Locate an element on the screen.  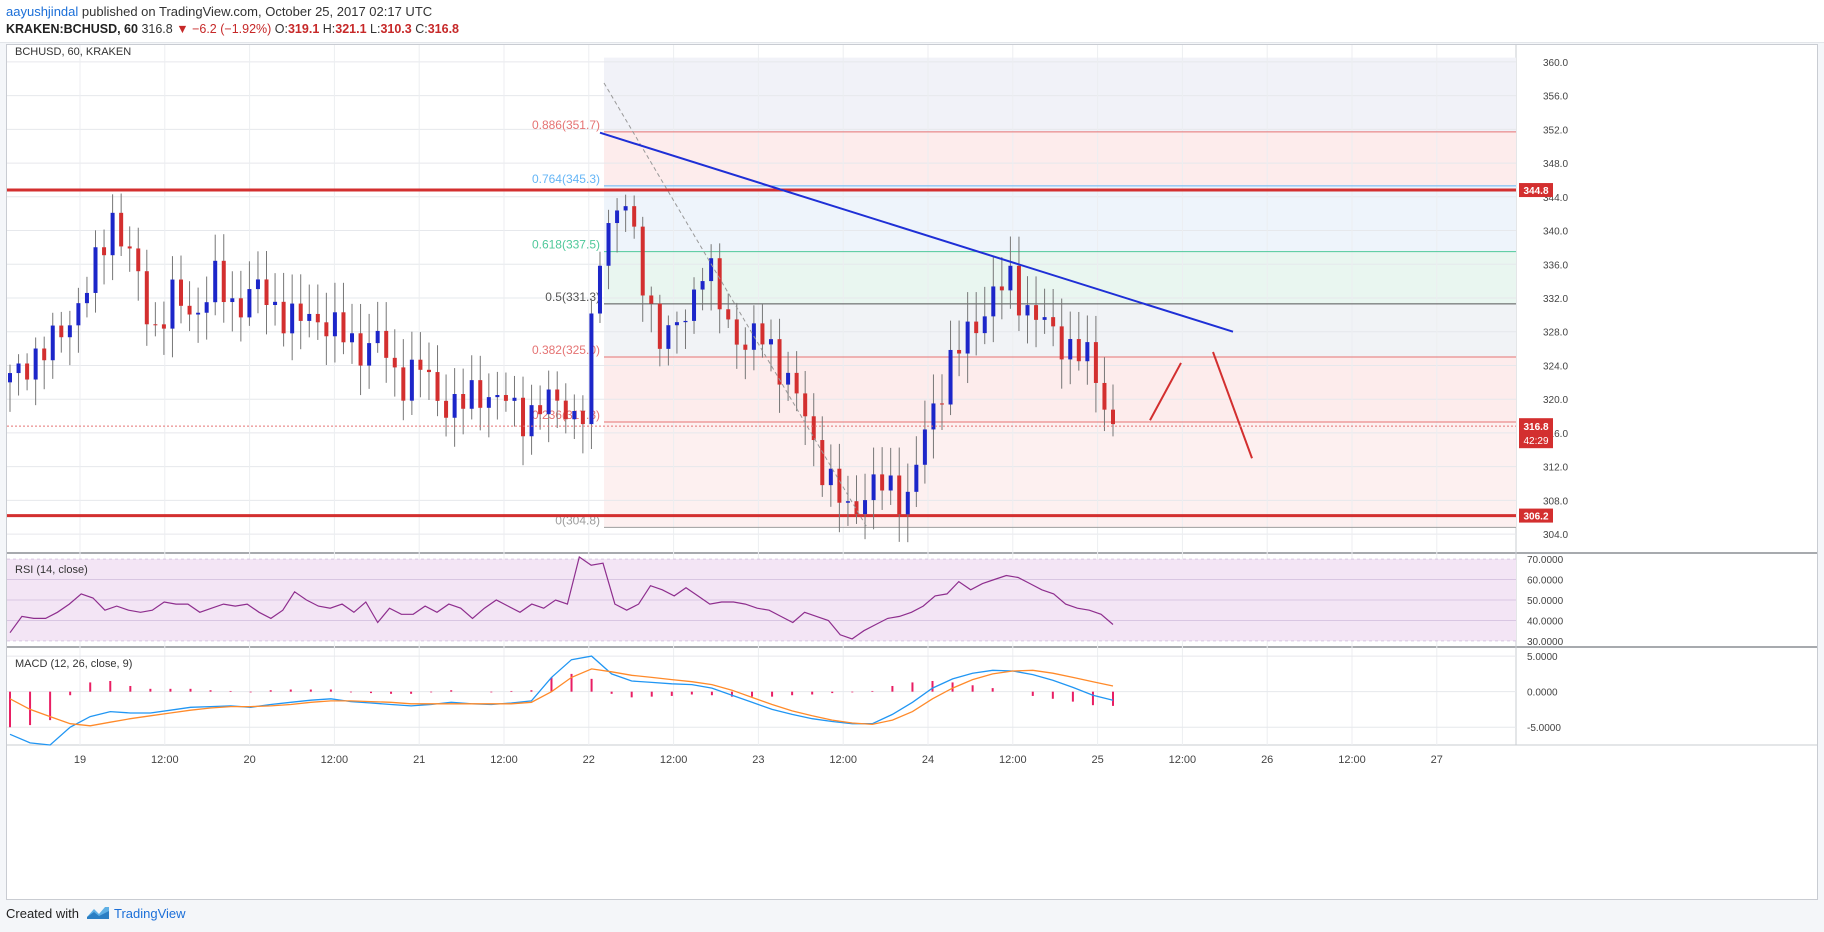
horizontal-level-tag-label: 306.2 is located at coordinates (1535, 517).